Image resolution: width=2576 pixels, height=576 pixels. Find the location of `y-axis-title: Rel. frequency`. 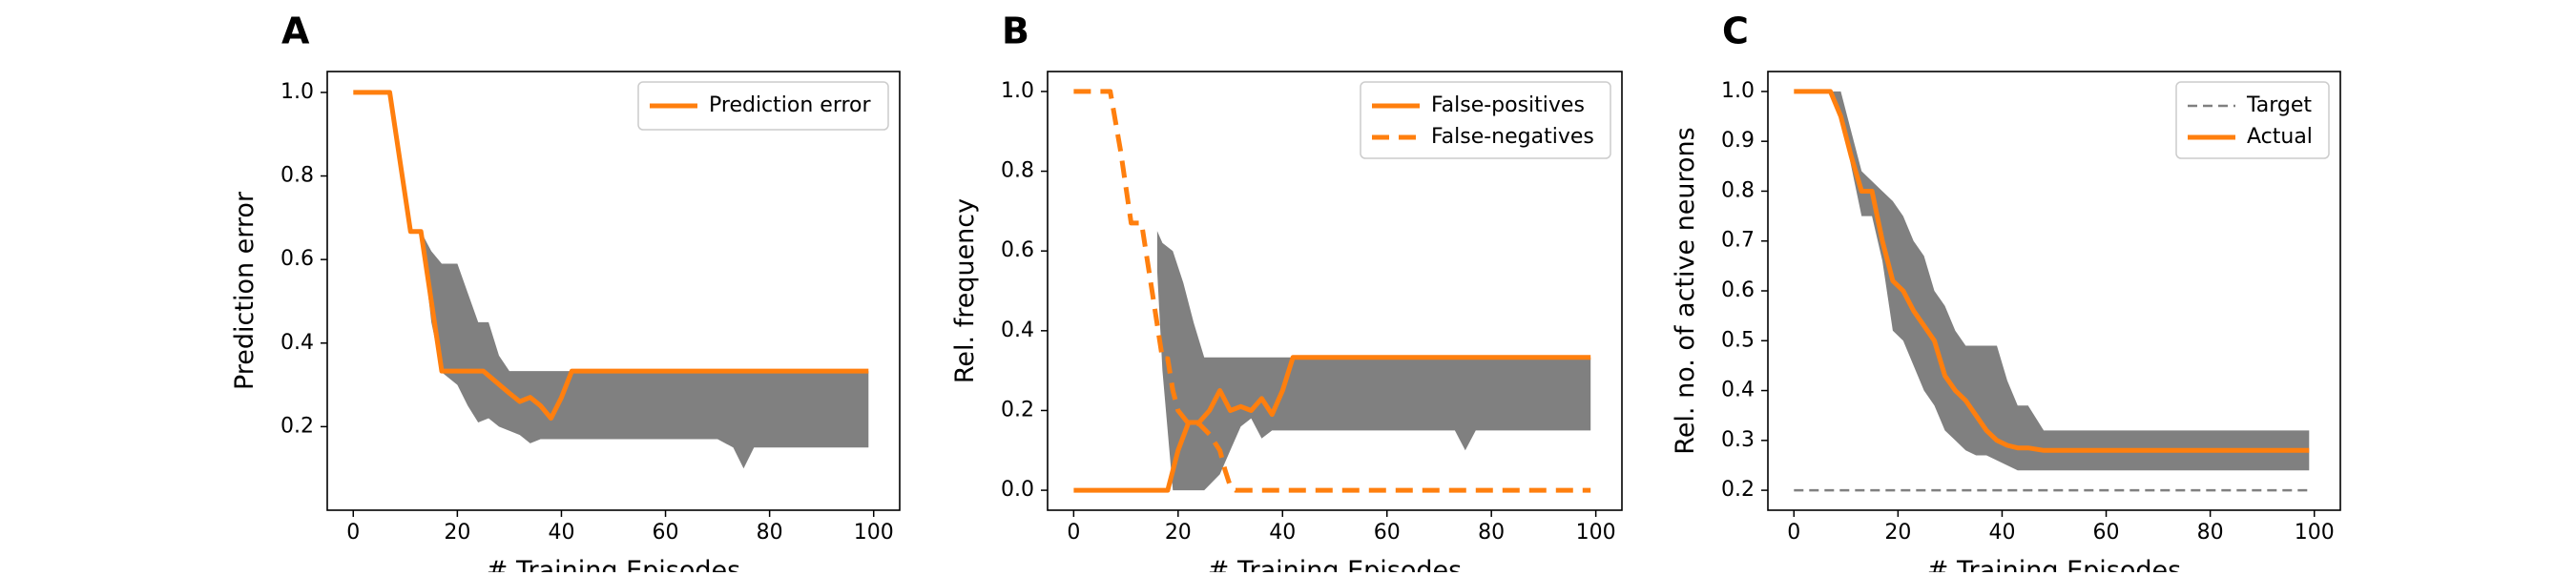

y-axis-title: Rel. frequency is located at coordinates (965, 290).